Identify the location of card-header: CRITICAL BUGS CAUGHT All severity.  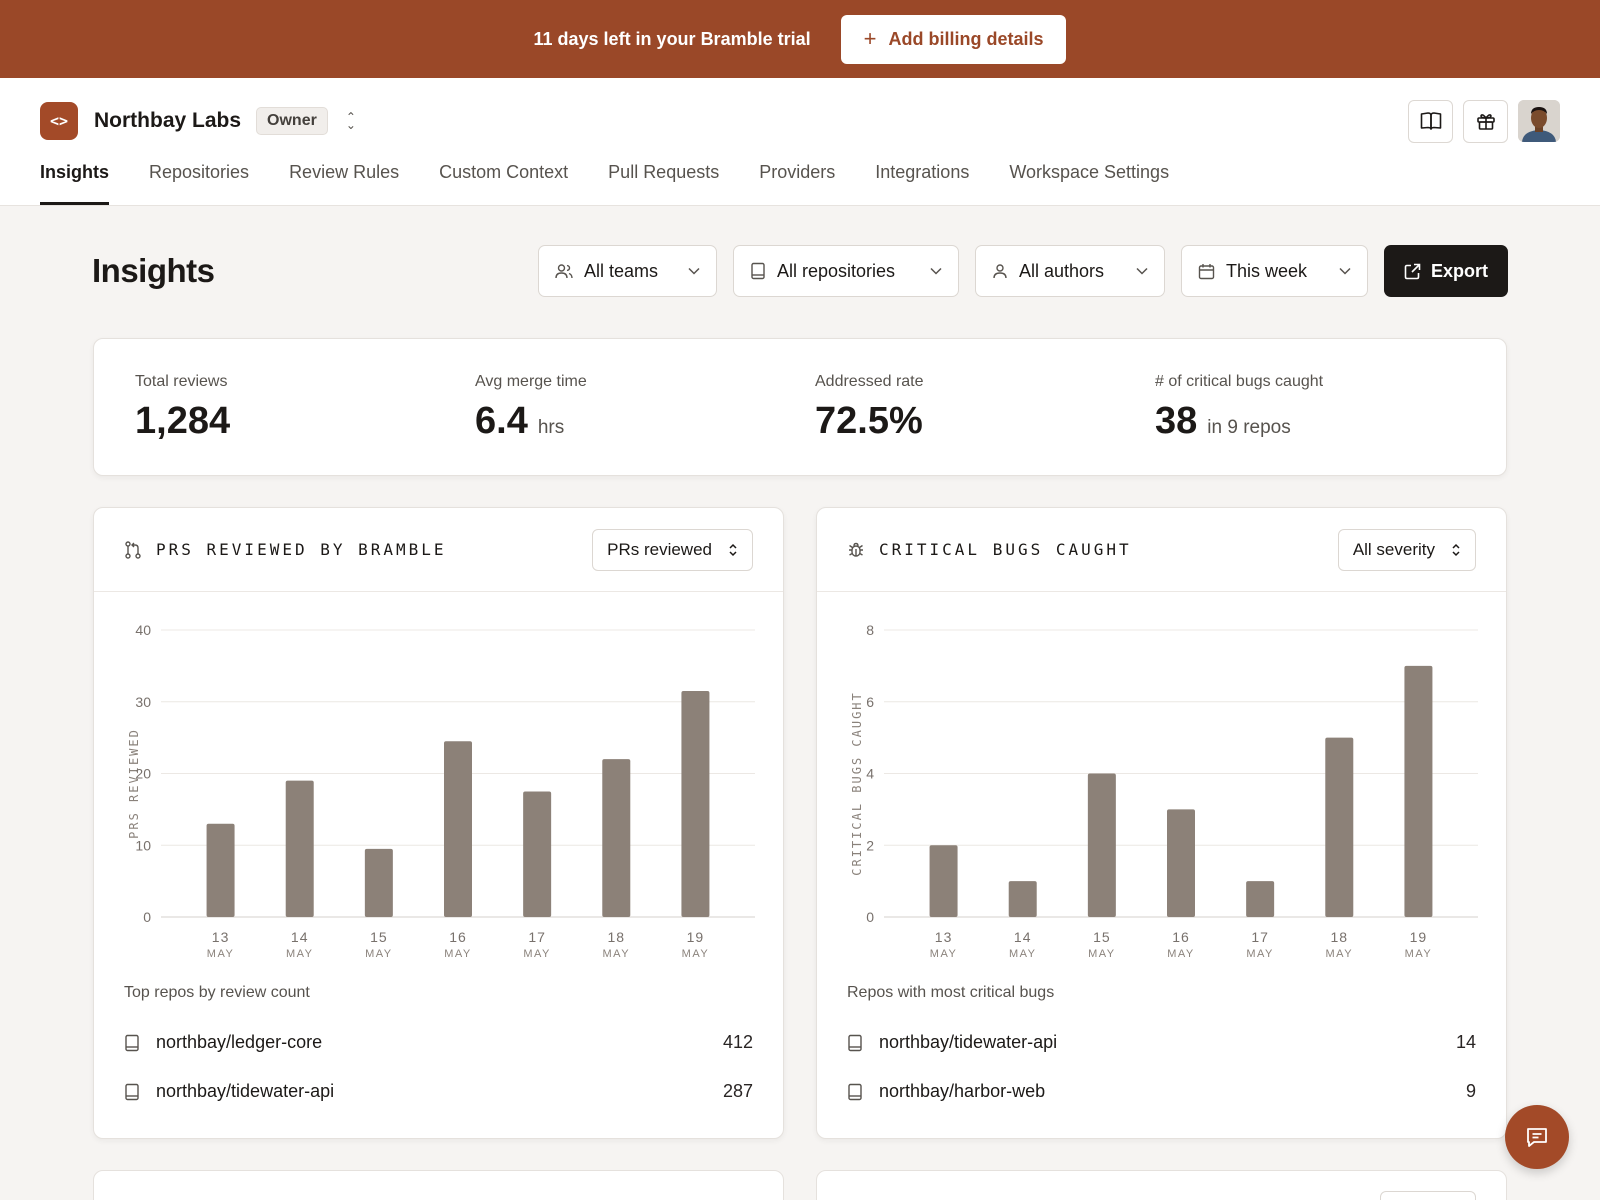
(1161, 550).